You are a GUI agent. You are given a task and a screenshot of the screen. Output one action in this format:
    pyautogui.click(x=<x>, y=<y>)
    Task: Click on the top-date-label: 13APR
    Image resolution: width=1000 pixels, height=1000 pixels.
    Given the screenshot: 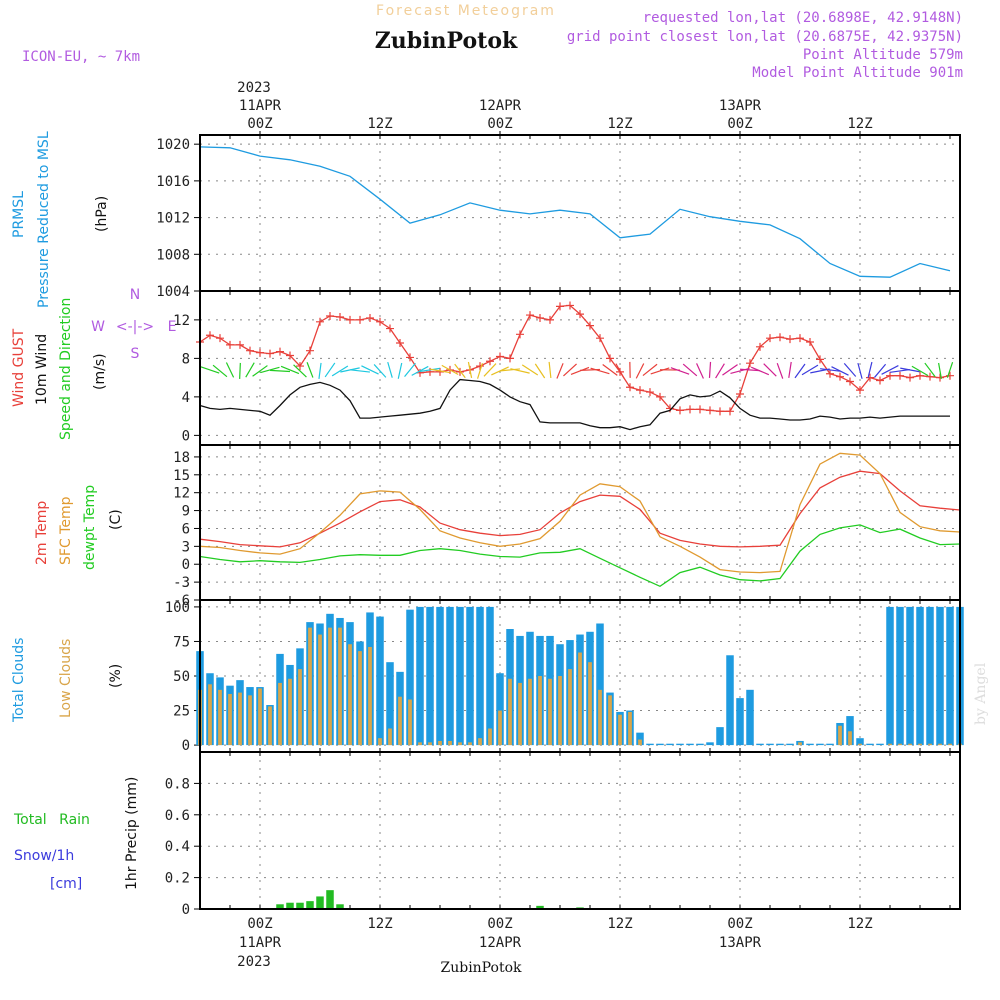 What is the action you would take?
    pyautogui.click(x=740, y=106)
    